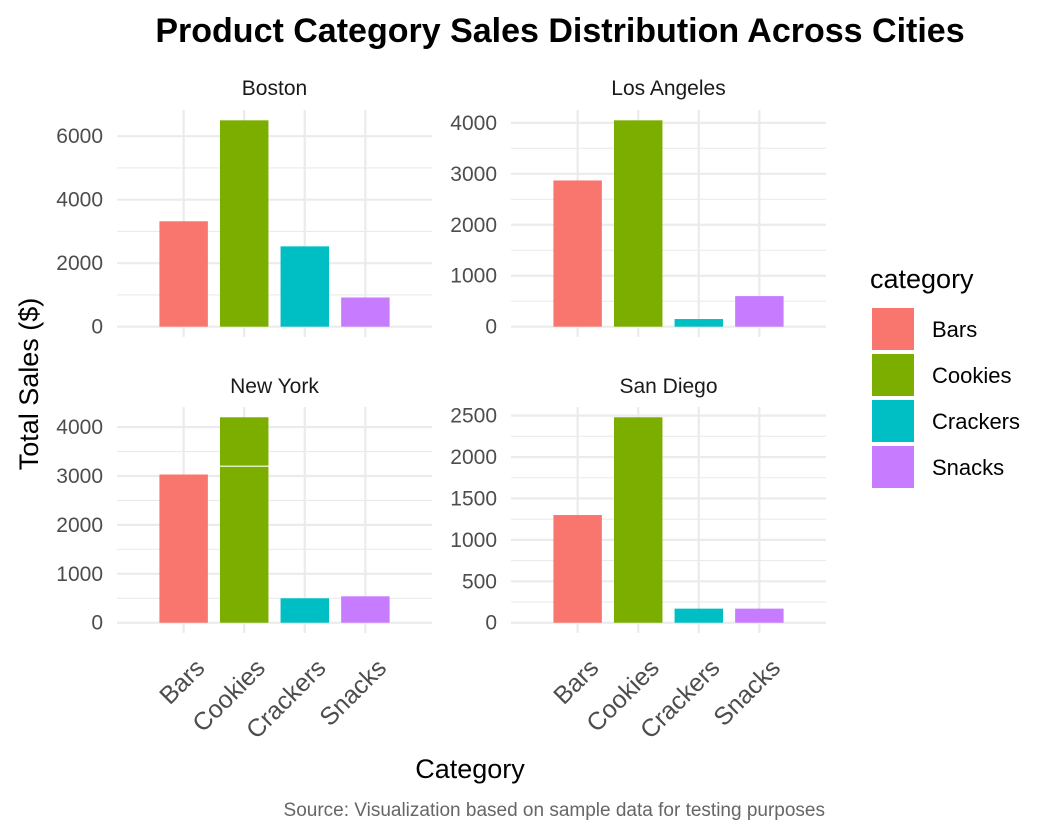 Image resolution: width=1054 pixels, height=836 pixels. Describe the element at coordinates (976, 421) in the screenshot. I see `legend-label: Crackers` at that location.